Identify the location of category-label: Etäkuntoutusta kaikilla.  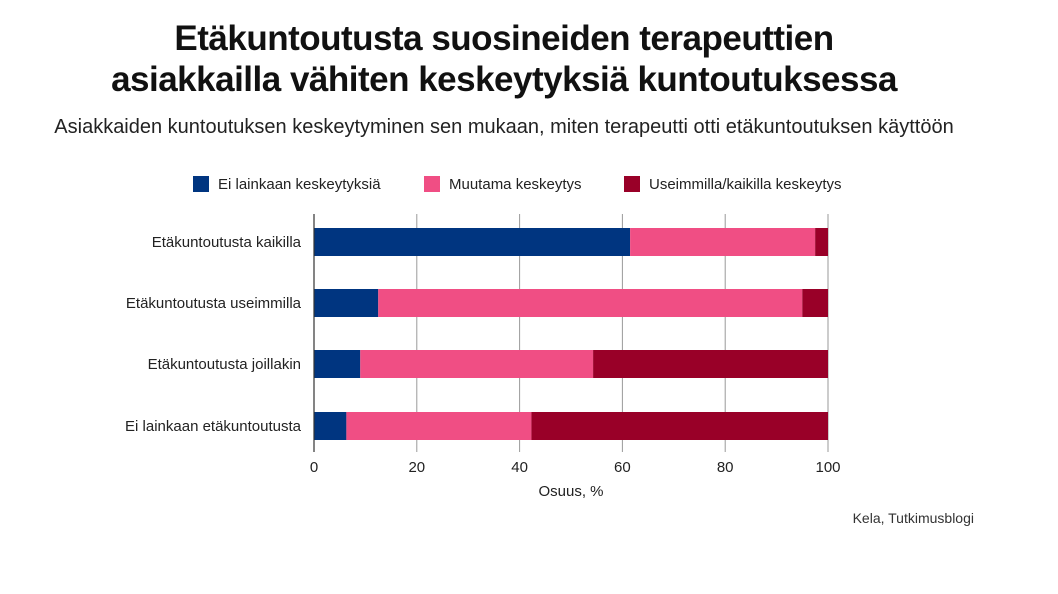
(227, 242).